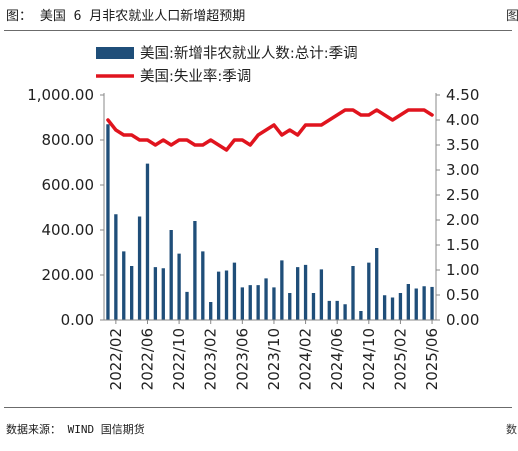 This screenshot has width=518, height=451. Describe the element at coordinates (462, 195) in the screenshot. I see `right-tick-label: 2.50` at that location.